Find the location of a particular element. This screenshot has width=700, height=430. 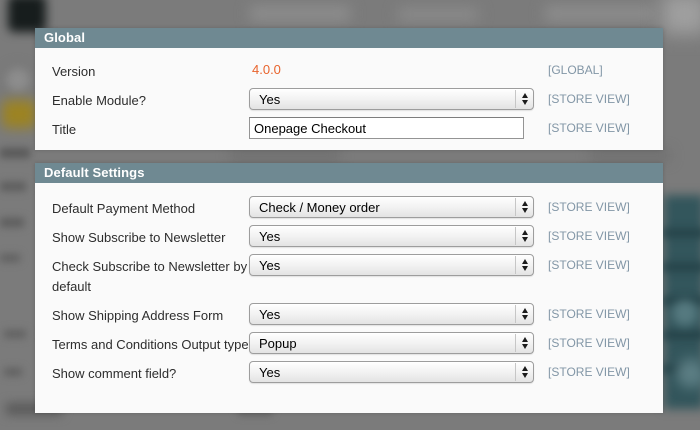

field-control-slot: 4.0.0 is located at coordinates (391, 70).